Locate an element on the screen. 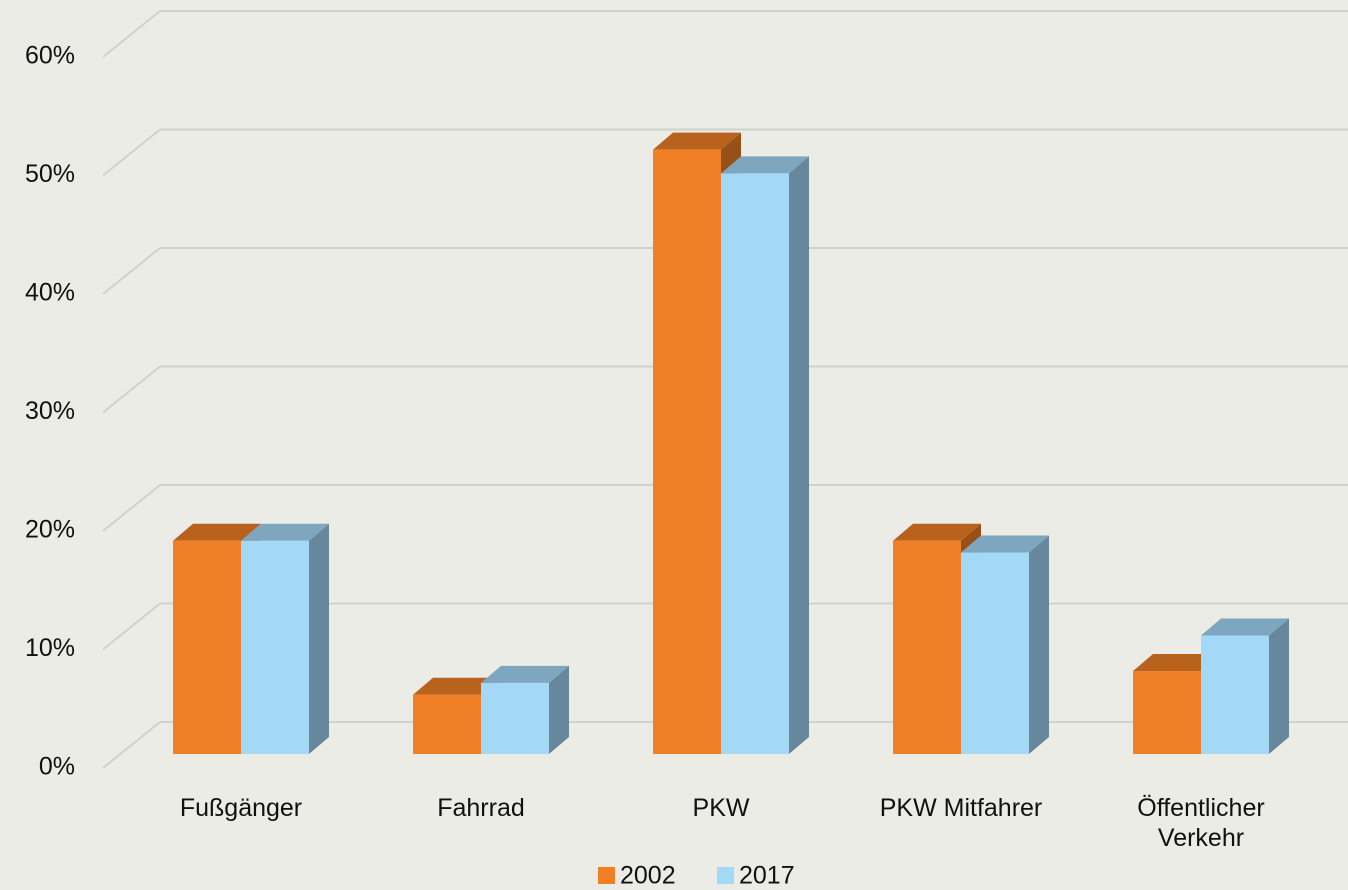  y-tick-label: 0% is located at coordinates (57, 767).